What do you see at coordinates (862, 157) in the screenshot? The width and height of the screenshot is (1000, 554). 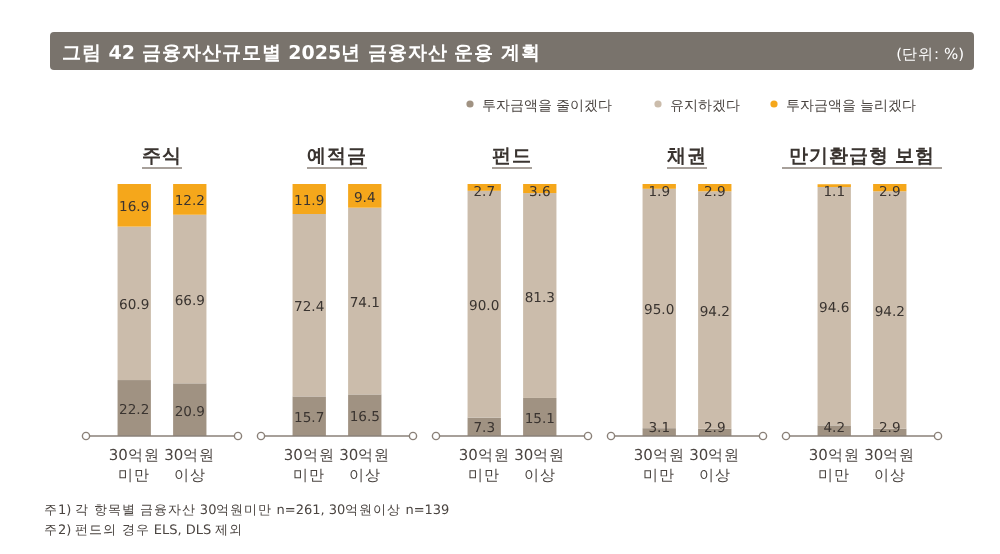 I see `chart-title: 만기환급형 보험` at bounding box center [862, 157].